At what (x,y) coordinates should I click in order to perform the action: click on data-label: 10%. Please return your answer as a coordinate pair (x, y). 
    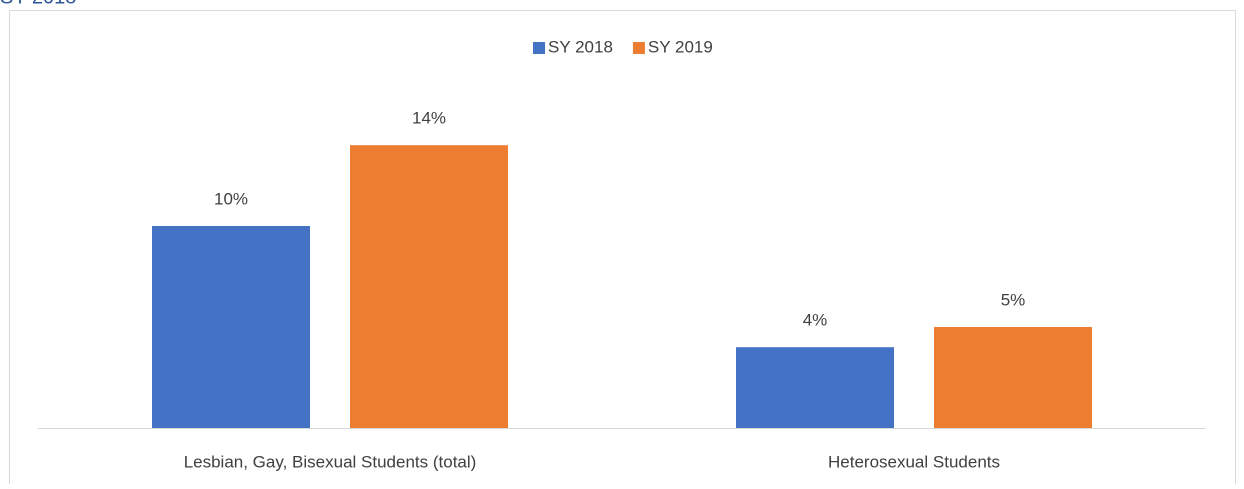
    Looking at the image, I should click on (231, 198).